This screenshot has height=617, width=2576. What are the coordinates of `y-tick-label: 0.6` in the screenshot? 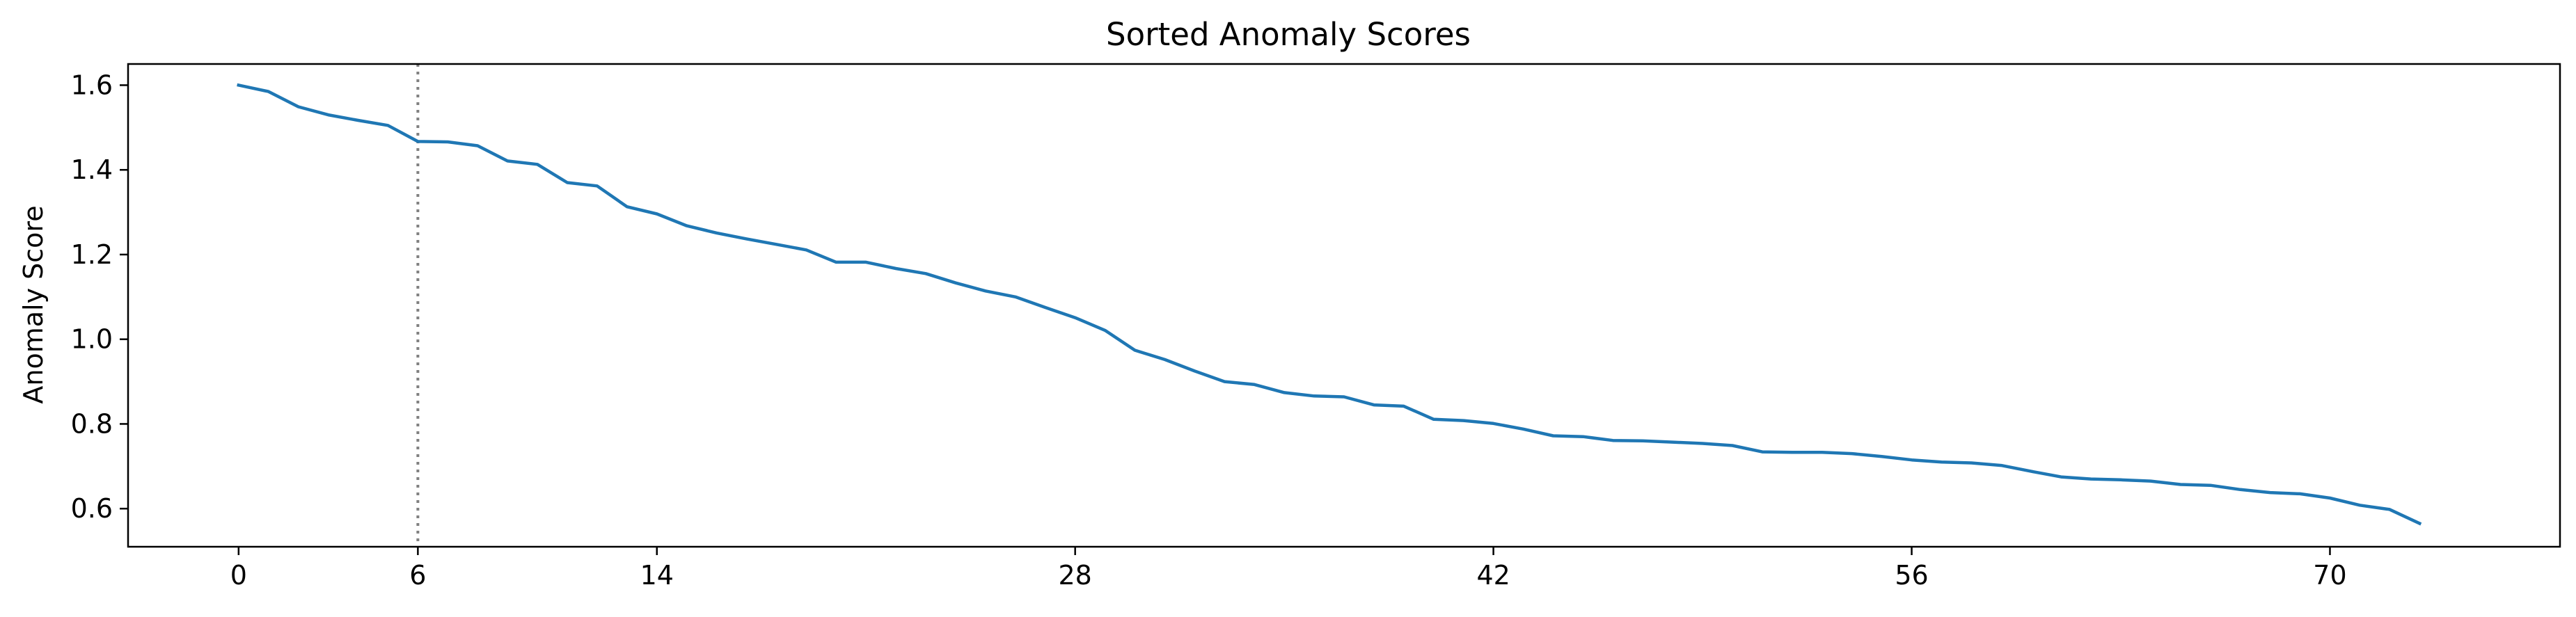 It's located at (92, 509).